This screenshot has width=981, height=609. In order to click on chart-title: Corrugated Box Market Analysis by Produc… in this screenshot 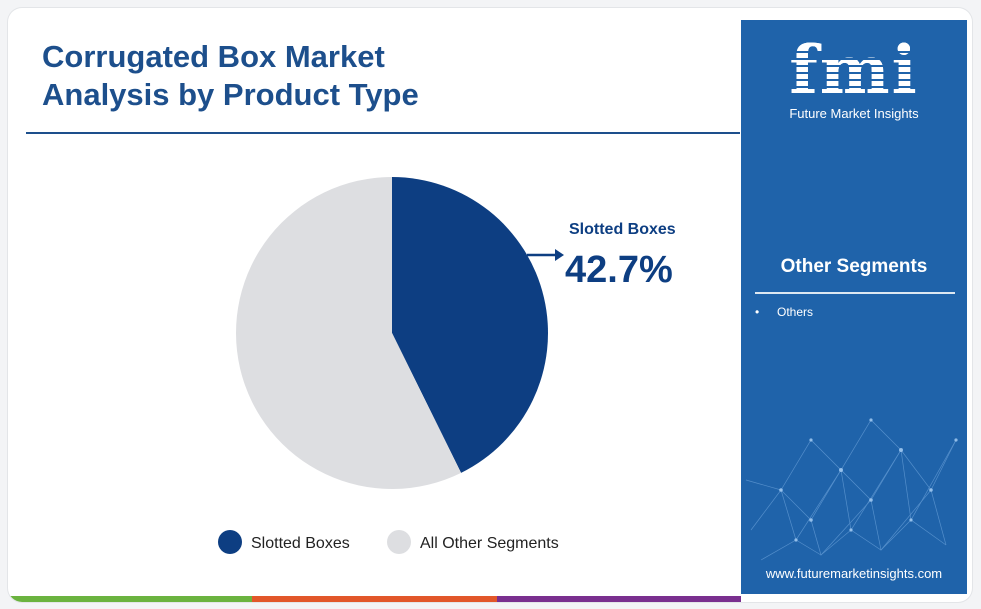, I will do `click(230, 75)`.